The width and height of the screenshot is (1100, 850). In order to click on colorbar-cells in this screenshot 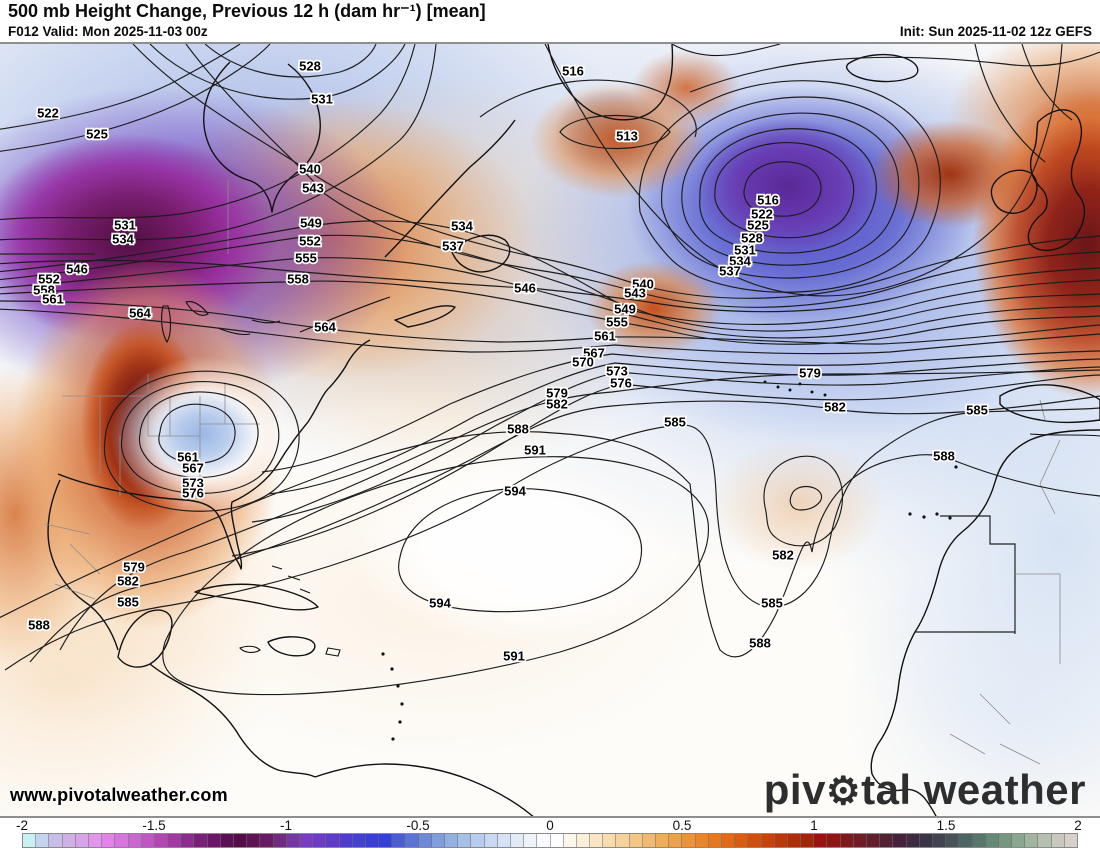, I will do `click(550, 840)`.